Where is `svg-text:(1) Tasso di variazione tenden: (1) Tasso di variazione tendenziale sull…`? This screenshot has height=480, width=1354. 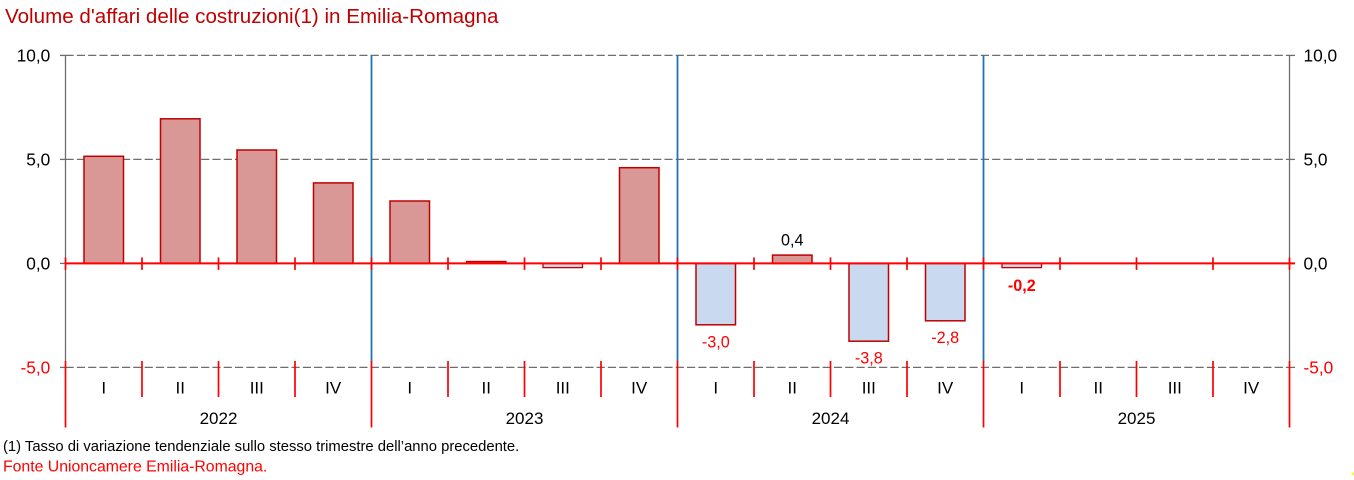
svg-text:(1) Tasso di variazione tenden: (1) Tasso di variazione tendenziale sull… is located at coordinates (261, 447).